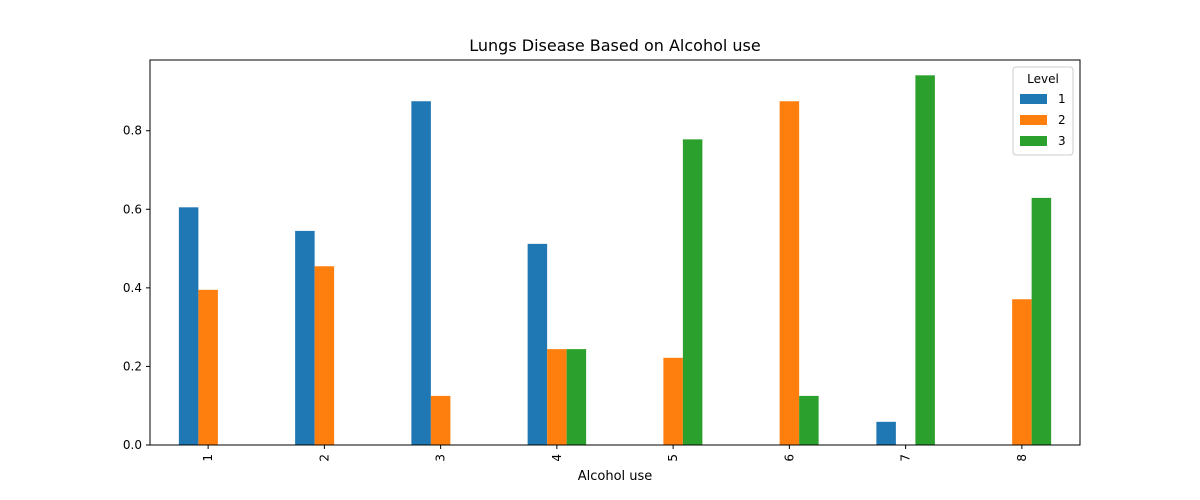 The width and height of the screenshot is (1200, 500). What do you see at coordinates (132, 366) in the screenshot?
I see `y-tick-label: 0.2` at bounding box center [132, 366].